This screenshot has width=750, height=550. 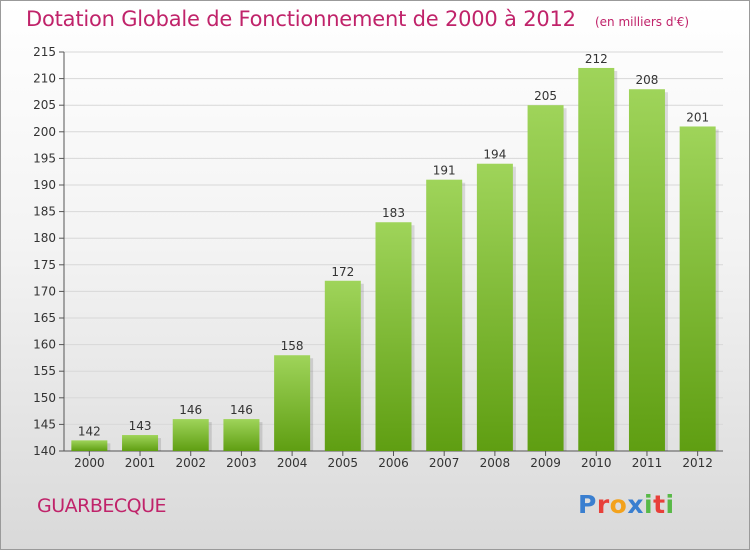 What do you see at coordinates (545, 278) in the screenshot?
I see `bar-2009` at bounding box center [545, 278].